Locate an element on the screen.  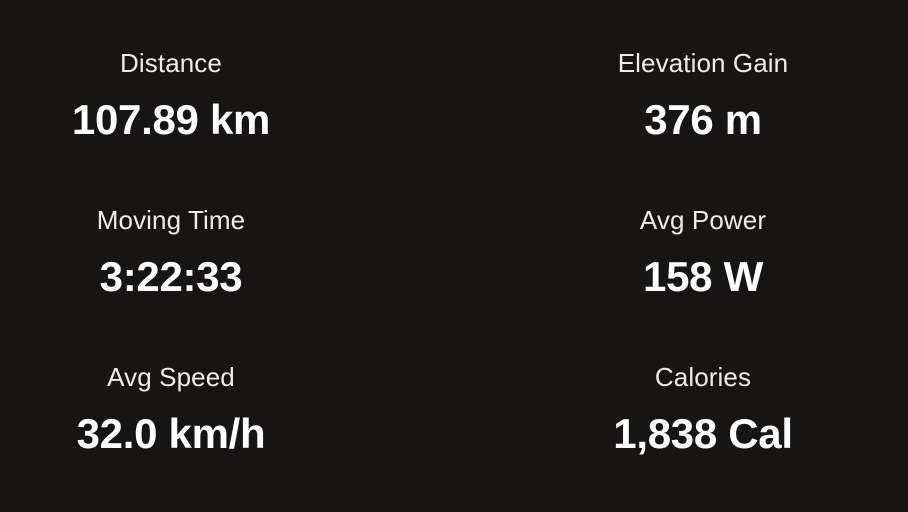
stat-calories: Calories 1,838 Cal is located at coordinates (703, 409).